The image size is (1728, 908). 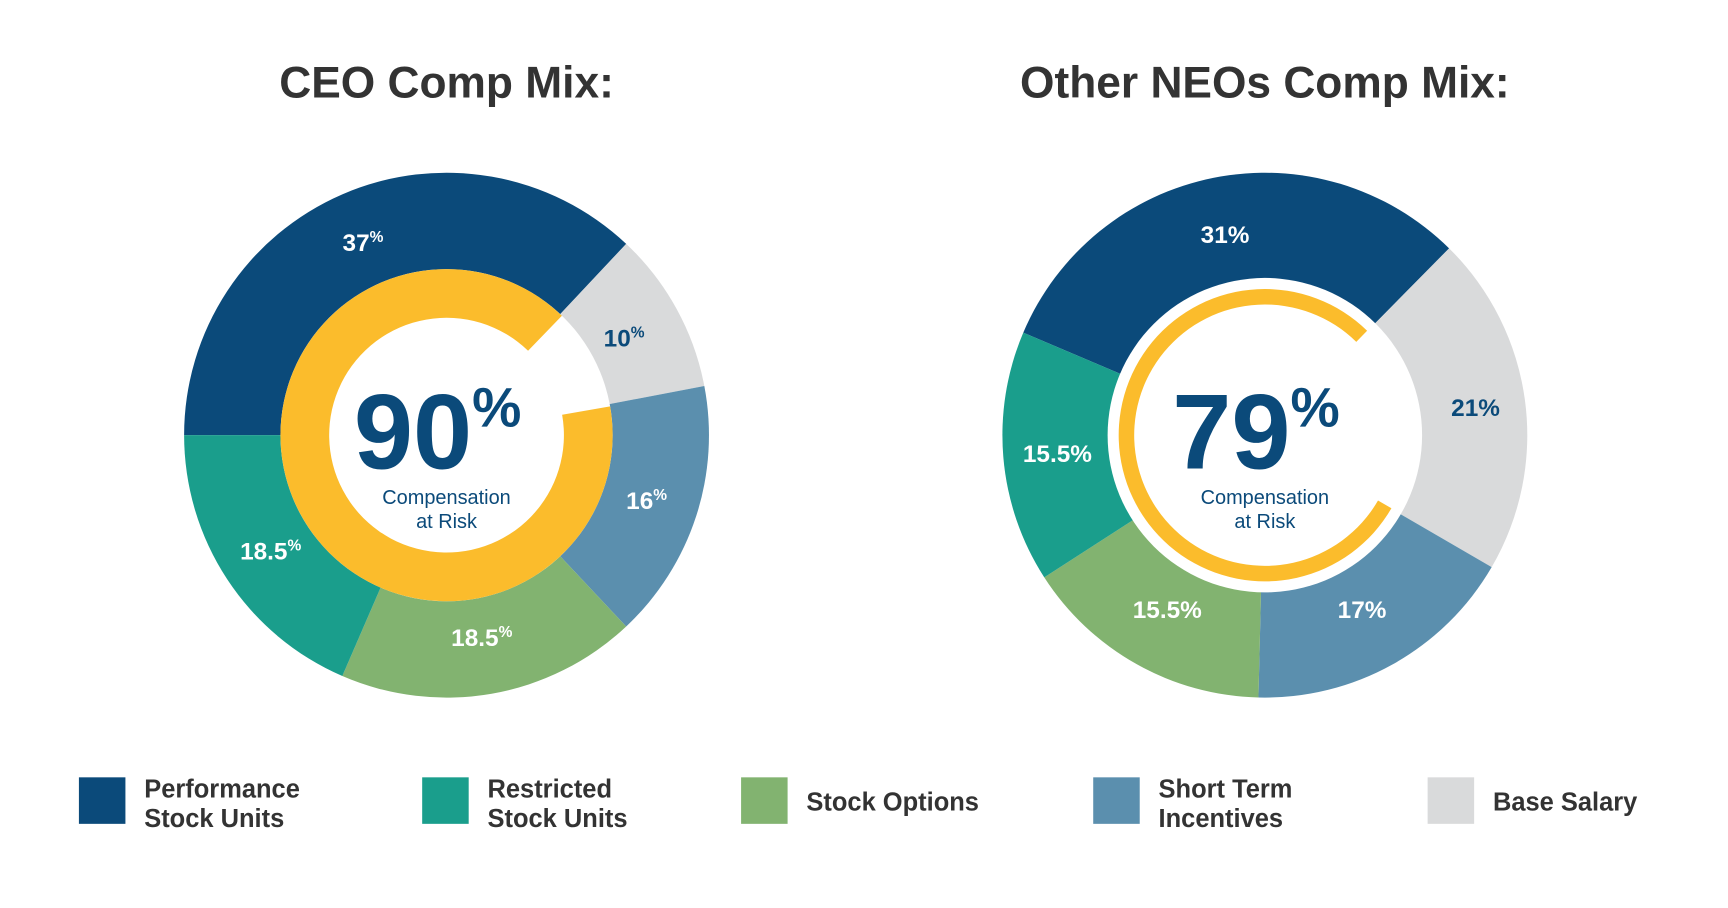 What do you see at coordinates (1255, 431) in the screenshot?
I see `center-value: 79%` at bounding box center [1255, 431].